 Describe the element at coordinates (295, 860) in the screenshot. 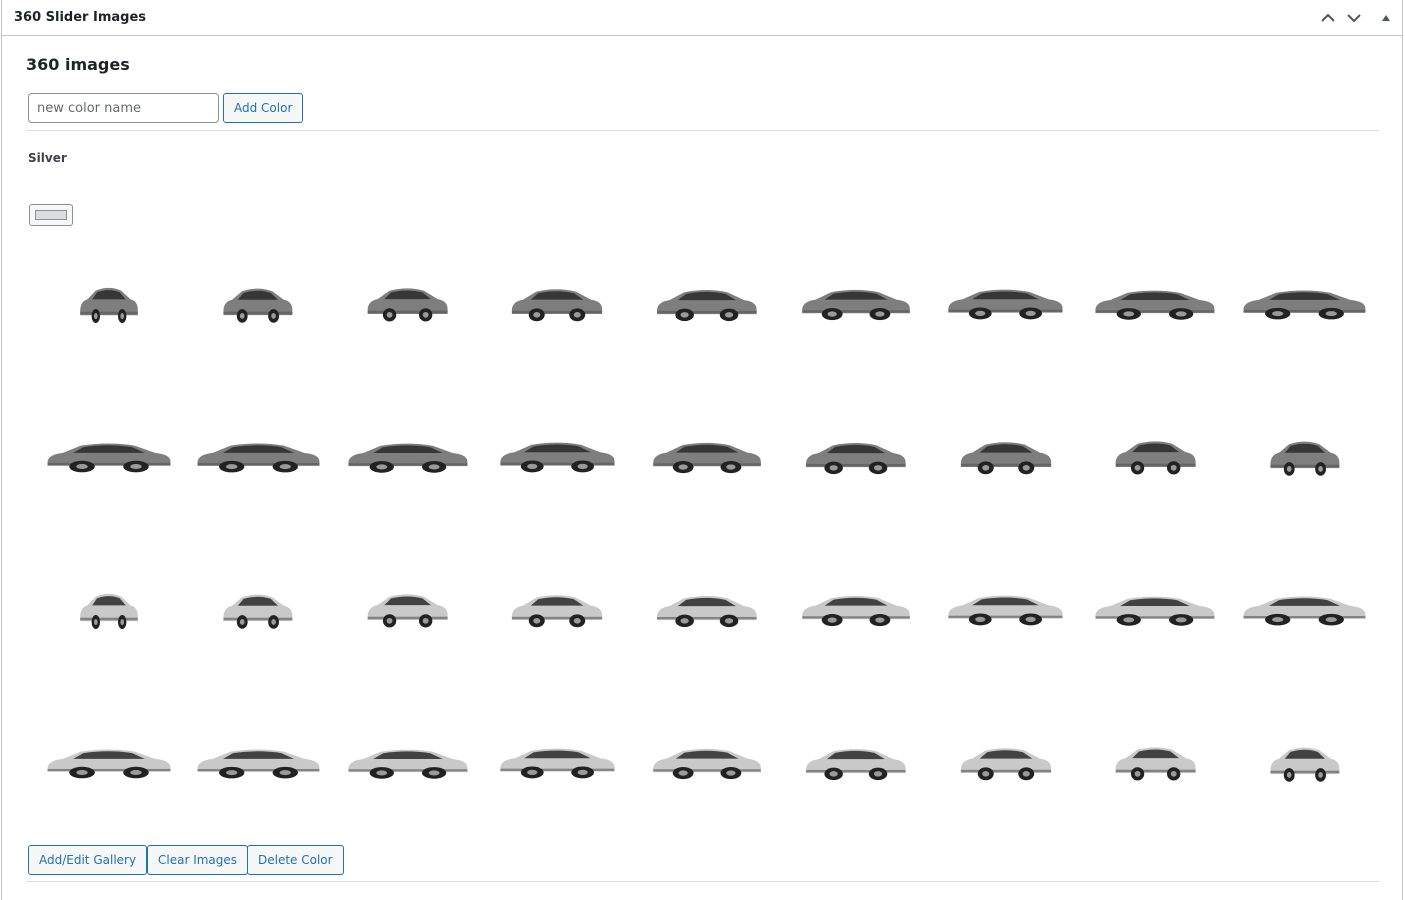

I see `delete-color-button: Delete Color` at that location.